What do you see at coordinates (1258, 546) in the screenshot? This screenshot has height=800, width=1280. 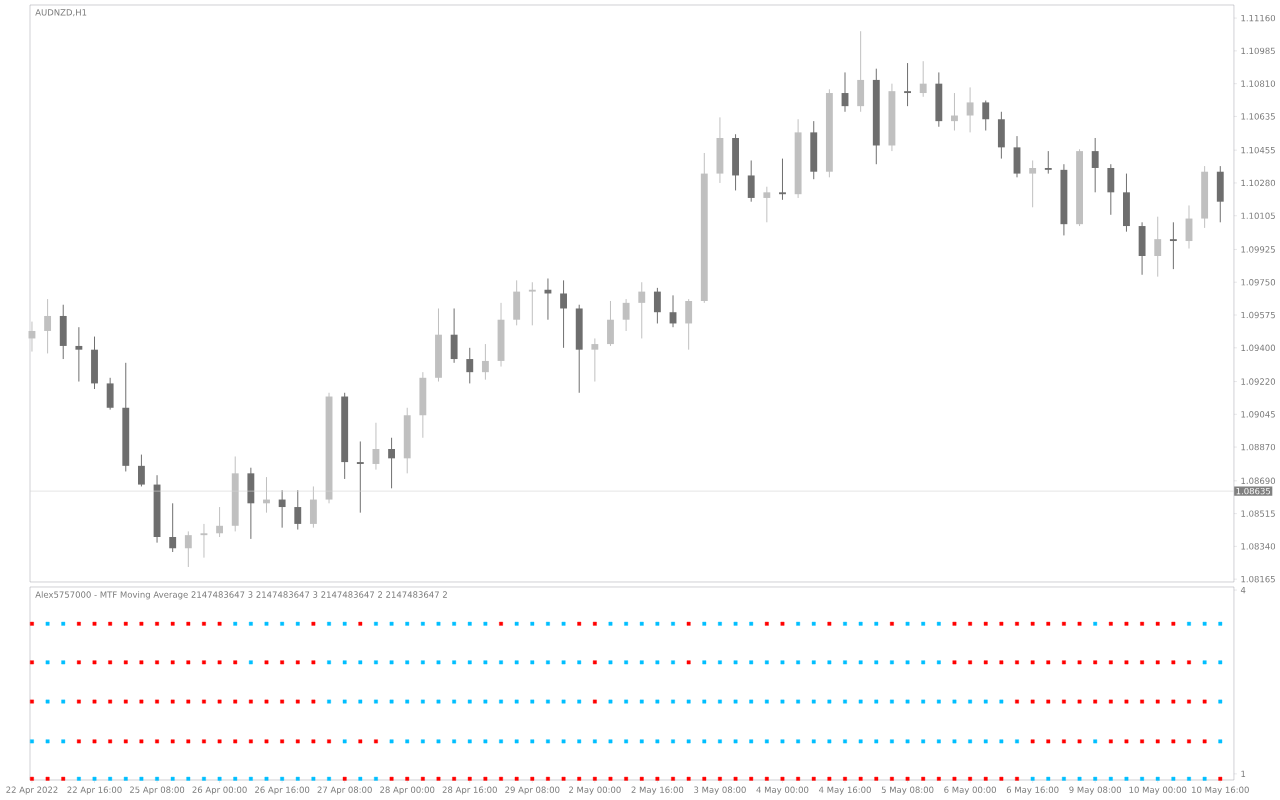 I see `y-tick-label: 1.08340` at bounding box center [1258, 546].